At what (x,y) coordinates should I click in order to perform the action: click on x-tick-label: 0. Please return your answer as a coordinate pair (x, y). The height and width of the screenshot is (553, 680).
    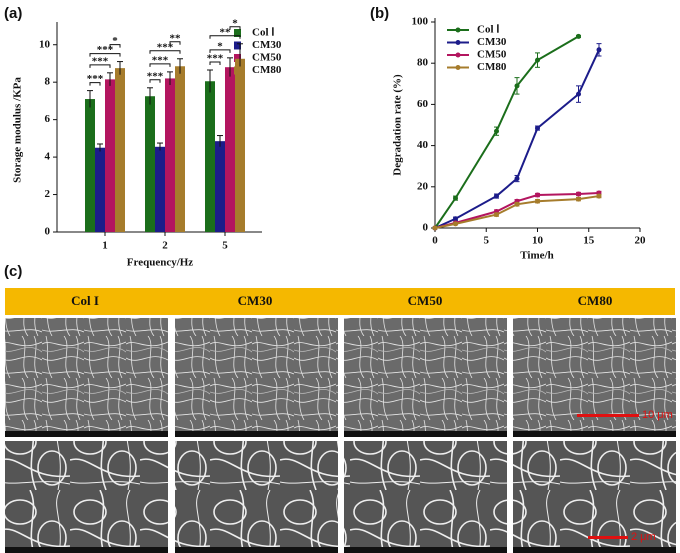
    Looking at the image, I should click on (435, 241).